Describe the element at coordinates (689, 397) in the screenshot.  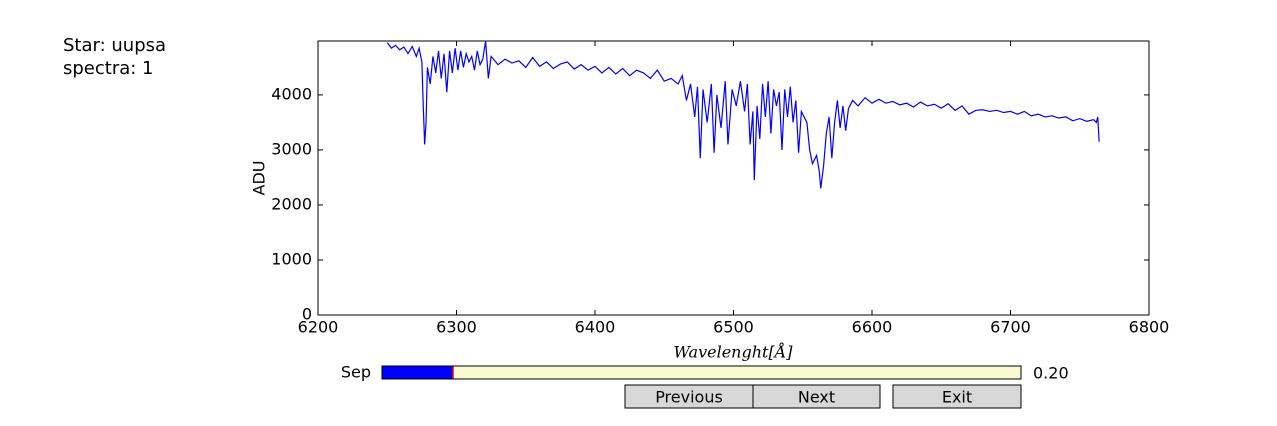
I see `button-label: Previous` at that location.